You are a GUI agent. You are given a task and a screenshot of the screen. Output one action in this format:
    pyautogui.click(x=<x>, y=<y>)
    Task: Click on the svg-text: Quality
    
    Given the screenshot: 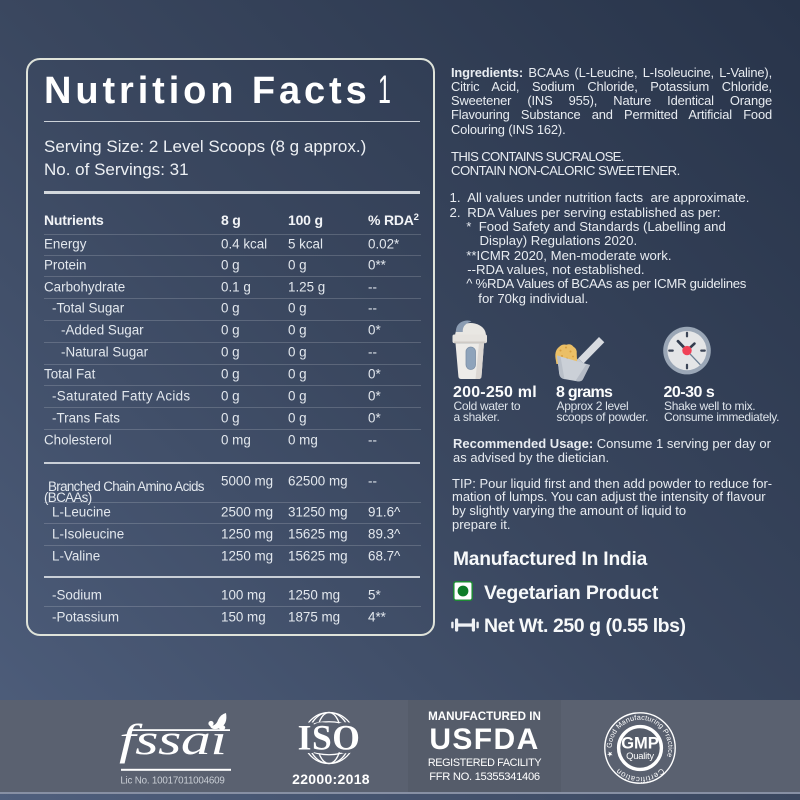 What is the action you would take?
    pyautogui.click(x=640, y=755)
    